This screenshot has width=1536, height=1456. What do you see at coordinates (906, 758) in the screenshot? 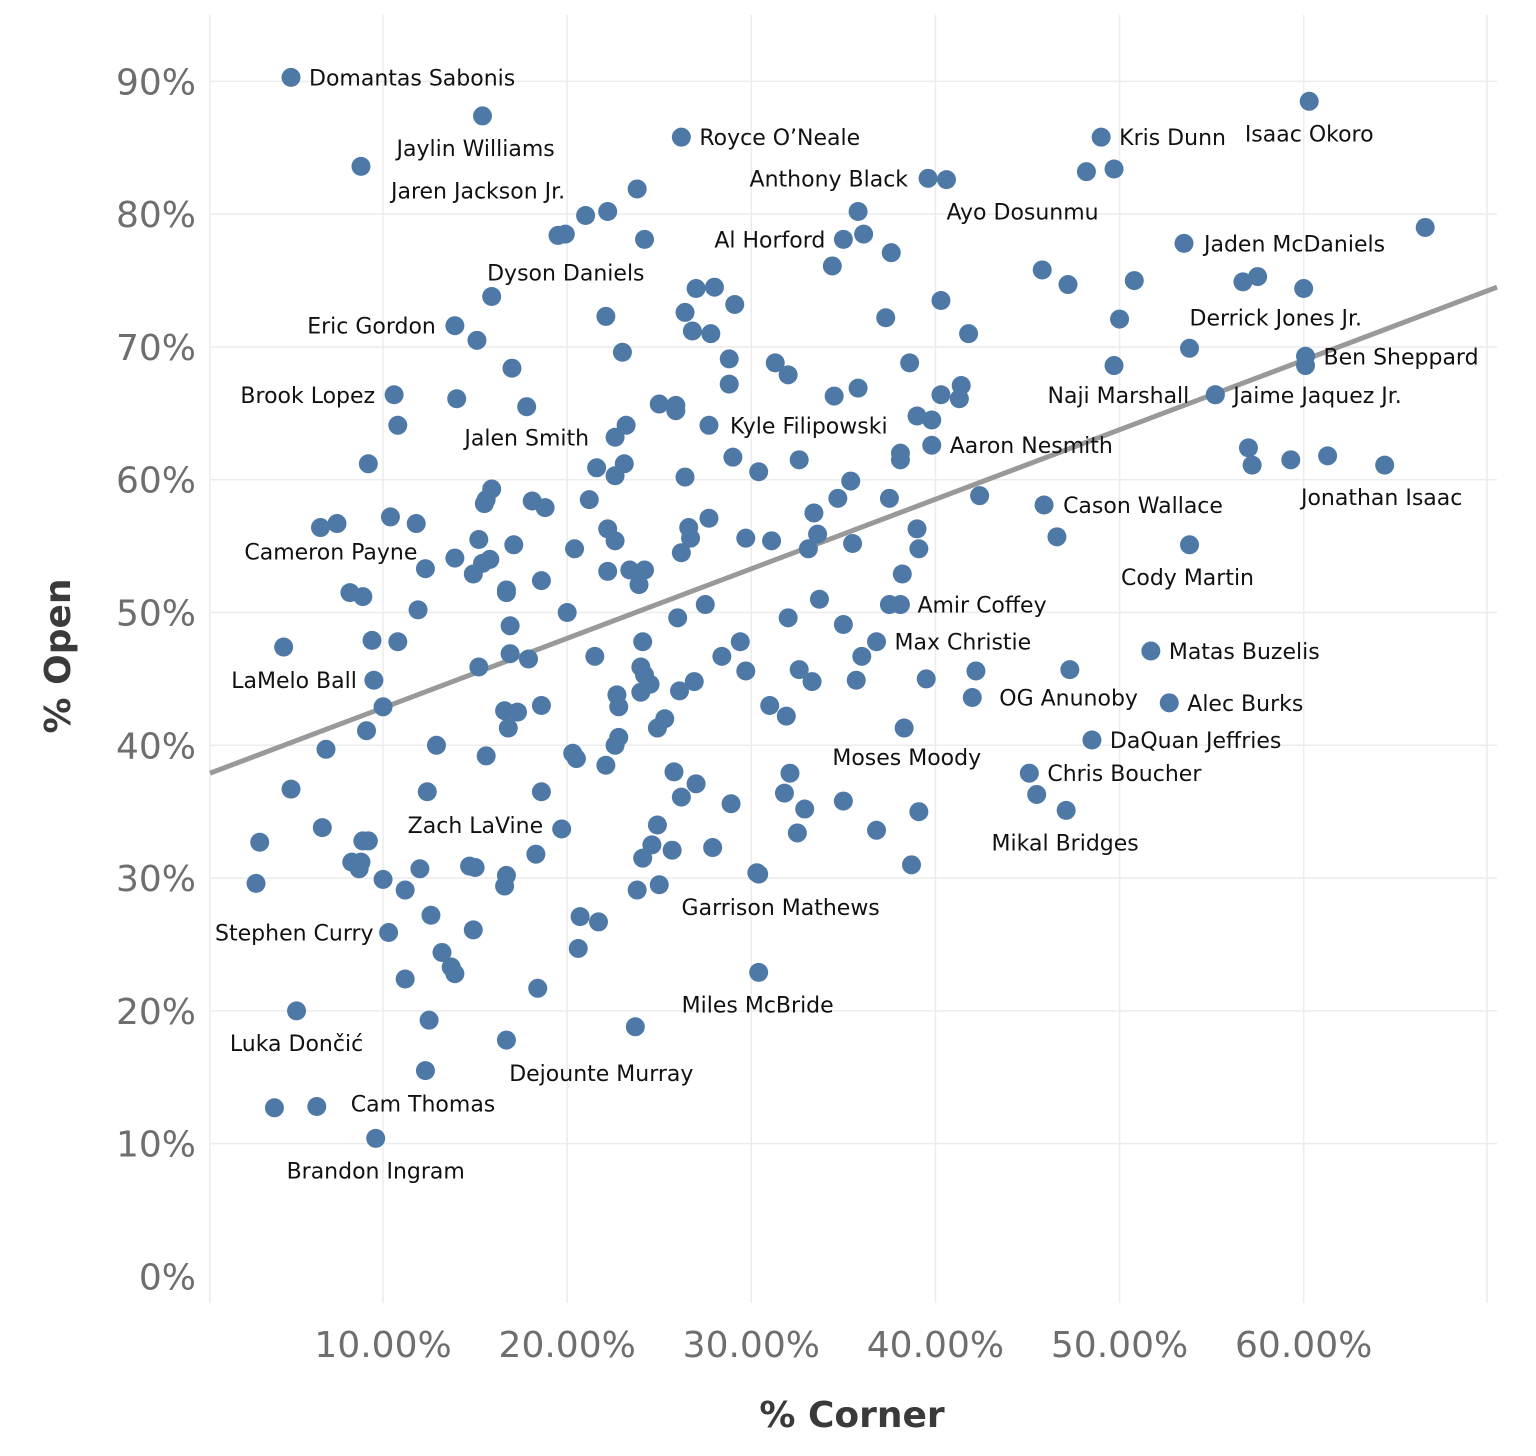
I see `point-label: Moses Moody` at bounding box center [906, 758].